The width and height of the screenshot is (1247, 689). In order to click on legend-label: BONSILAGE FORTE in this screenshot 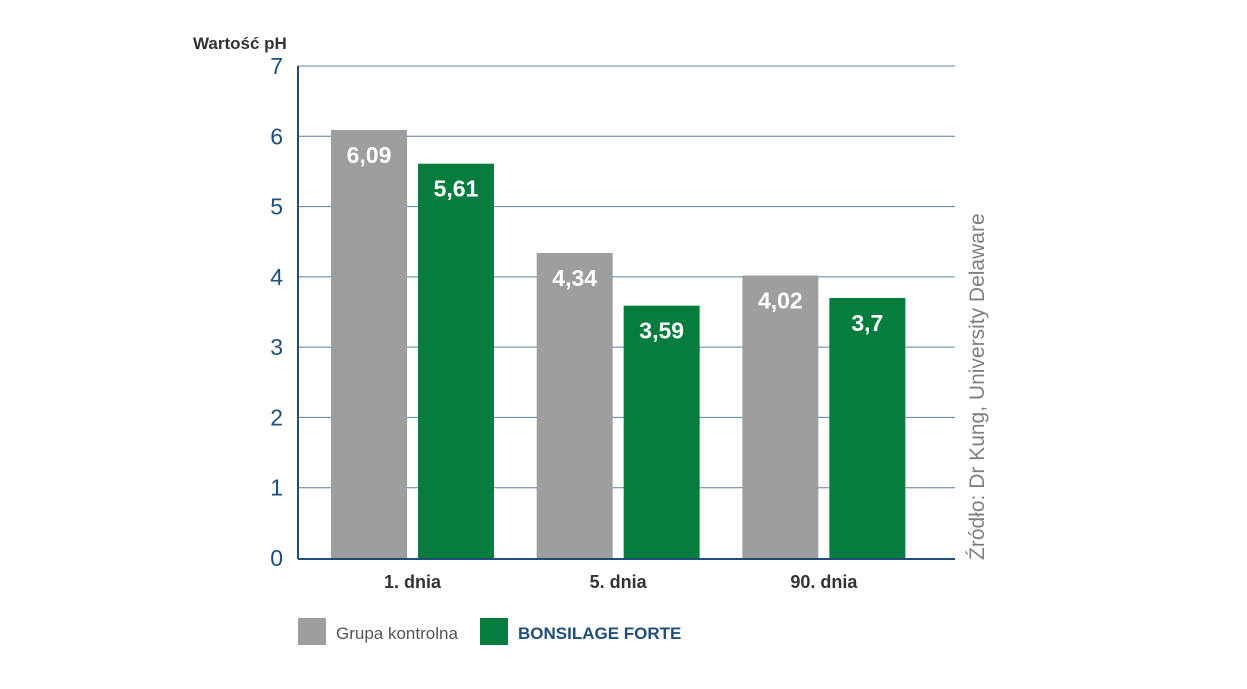, I will do `click(599, 633)`.